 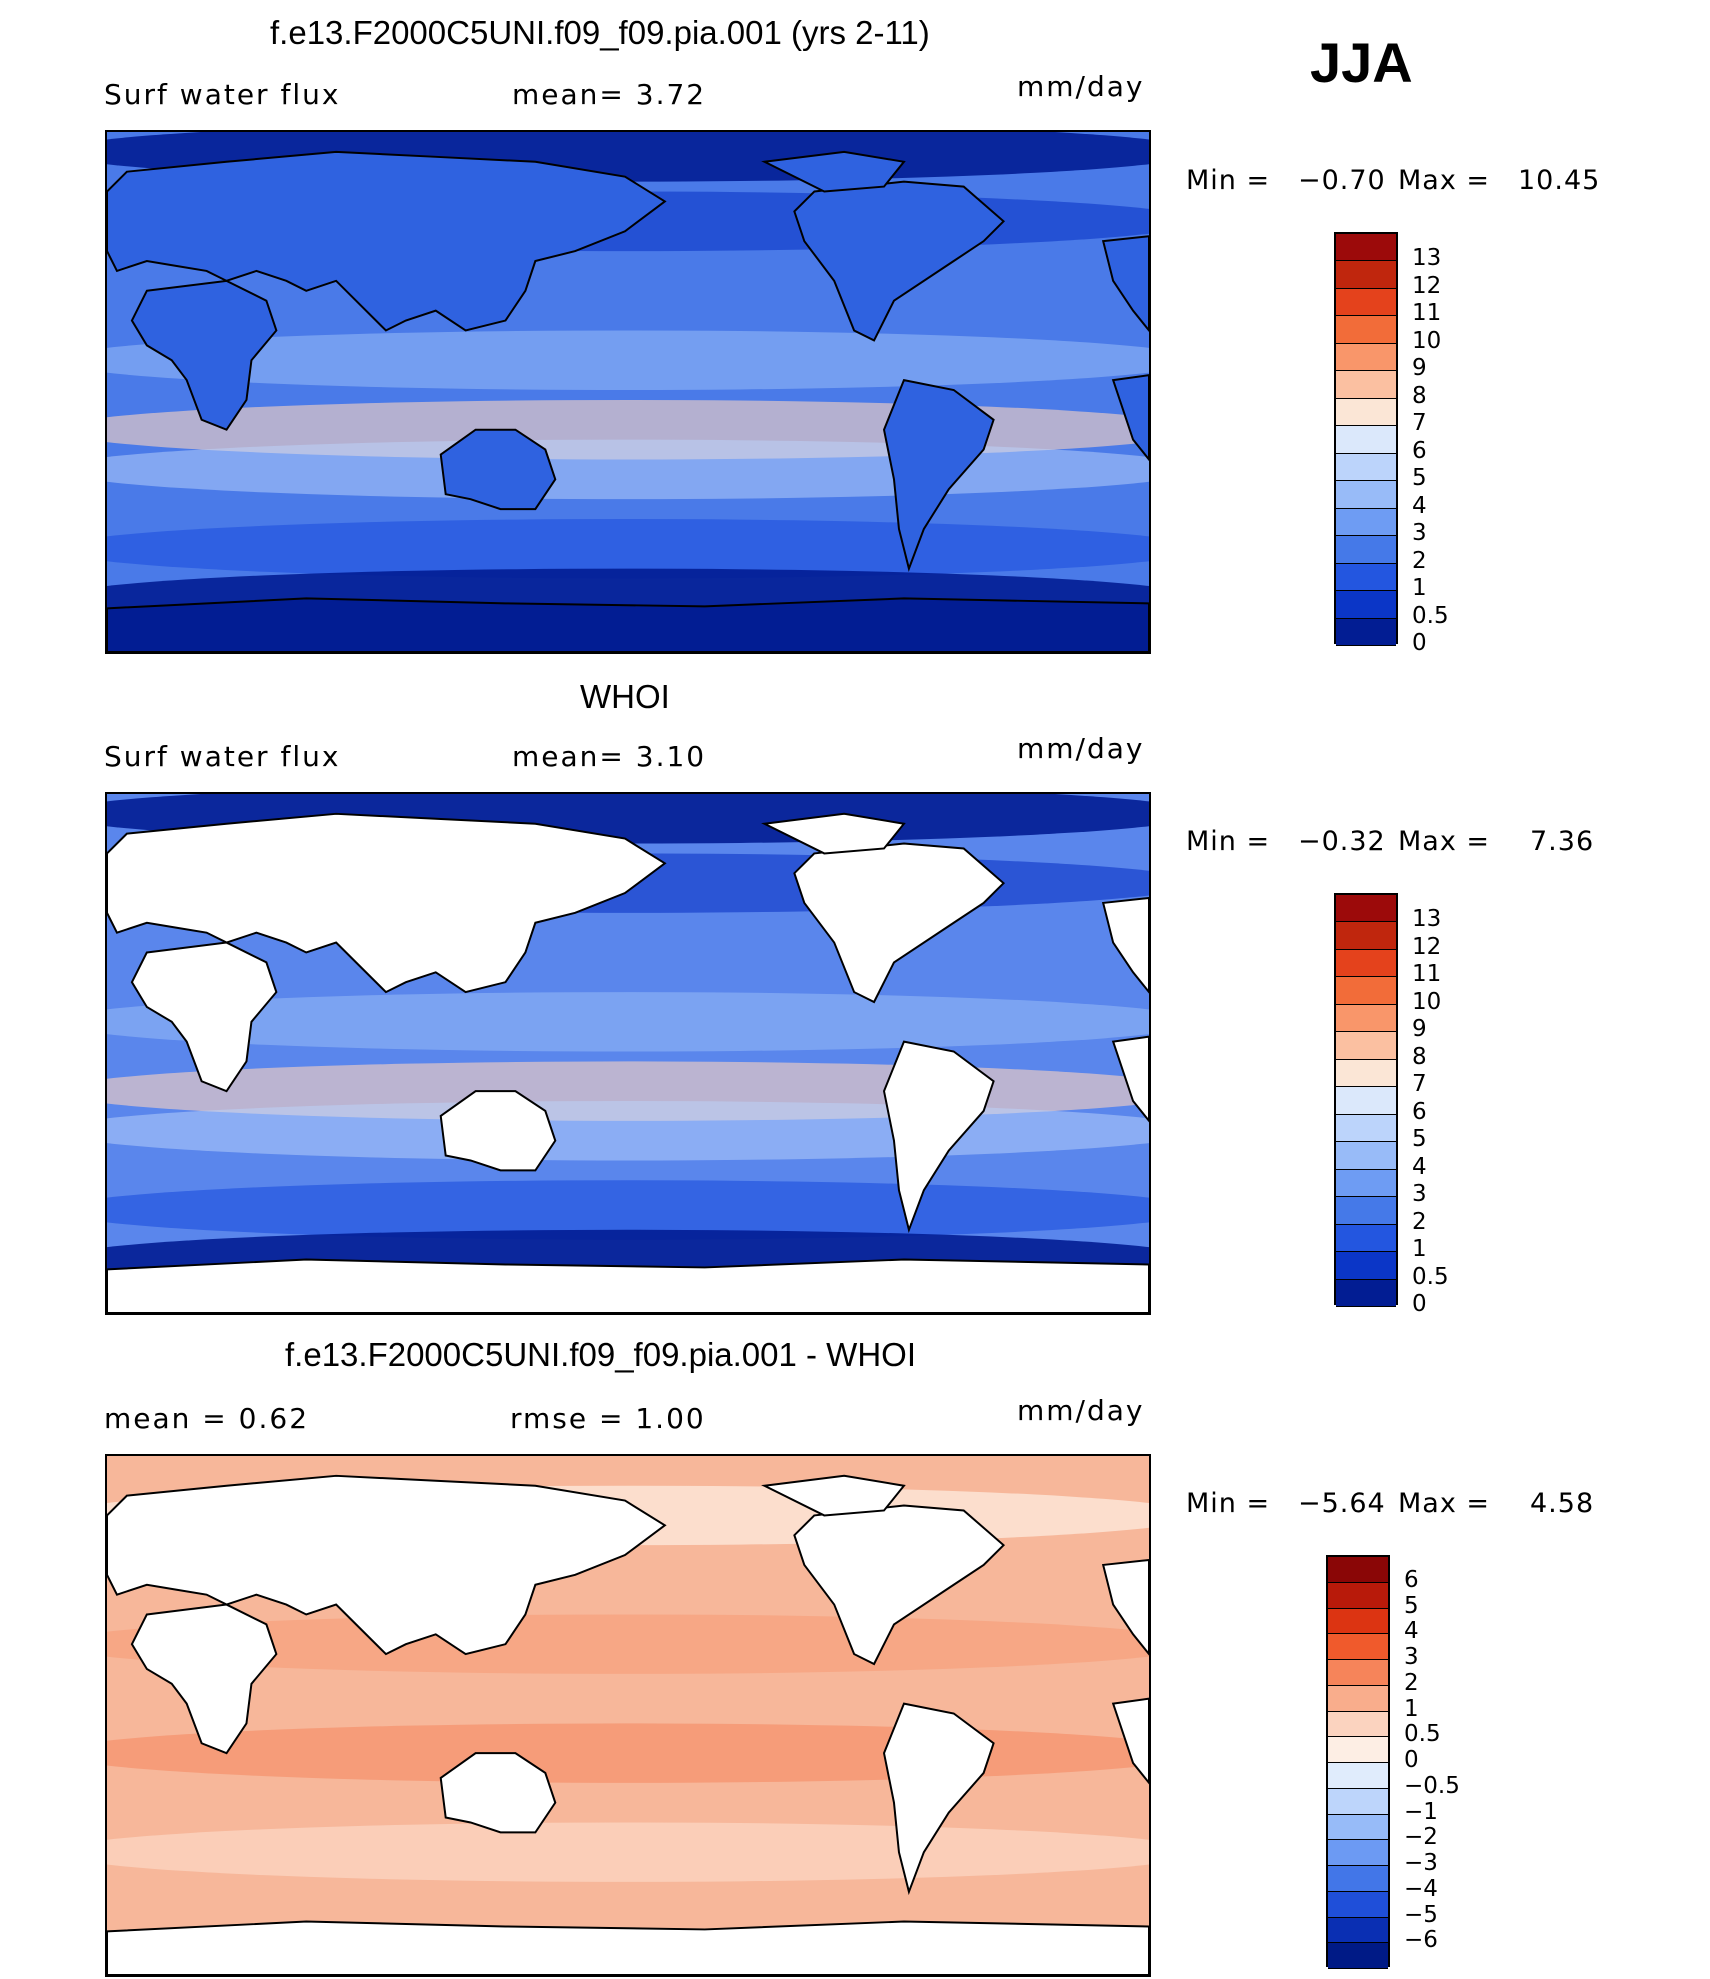 What do you see at coordinates (1342, 841) in the screenshot?
I see `panel-obs-min-value: −0.32` at bounding box center [1342, 841].